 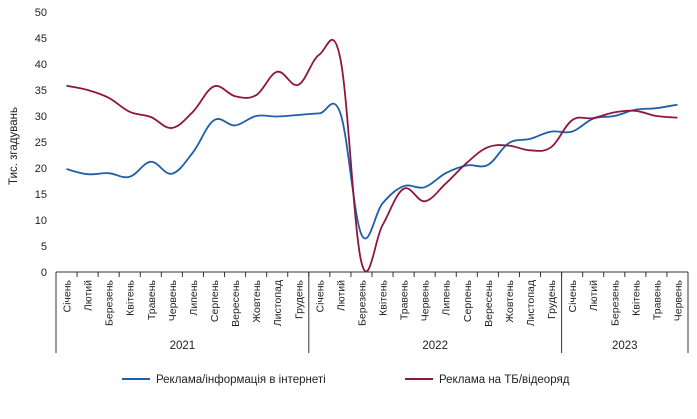 I want to click on y-tick-label: 10, so click(x=41, y=221).